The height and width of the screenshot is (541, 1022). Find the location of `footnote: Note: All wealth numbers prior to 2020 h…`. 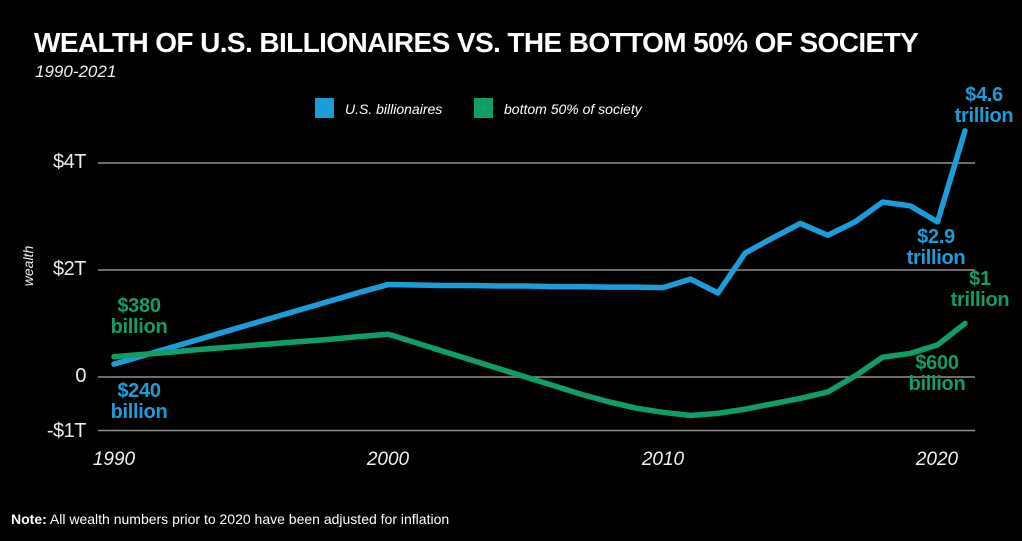

footnote: Note: All wealth numbers prior to 2020 h… is located at coordinates (230, 519).